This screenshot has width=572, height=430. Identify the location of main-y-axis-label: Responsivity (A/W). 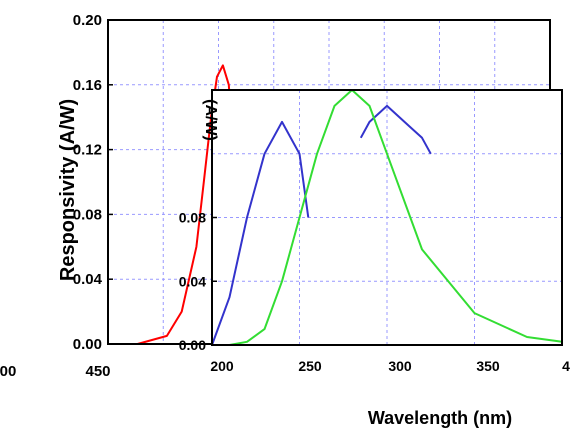
(68, 190).